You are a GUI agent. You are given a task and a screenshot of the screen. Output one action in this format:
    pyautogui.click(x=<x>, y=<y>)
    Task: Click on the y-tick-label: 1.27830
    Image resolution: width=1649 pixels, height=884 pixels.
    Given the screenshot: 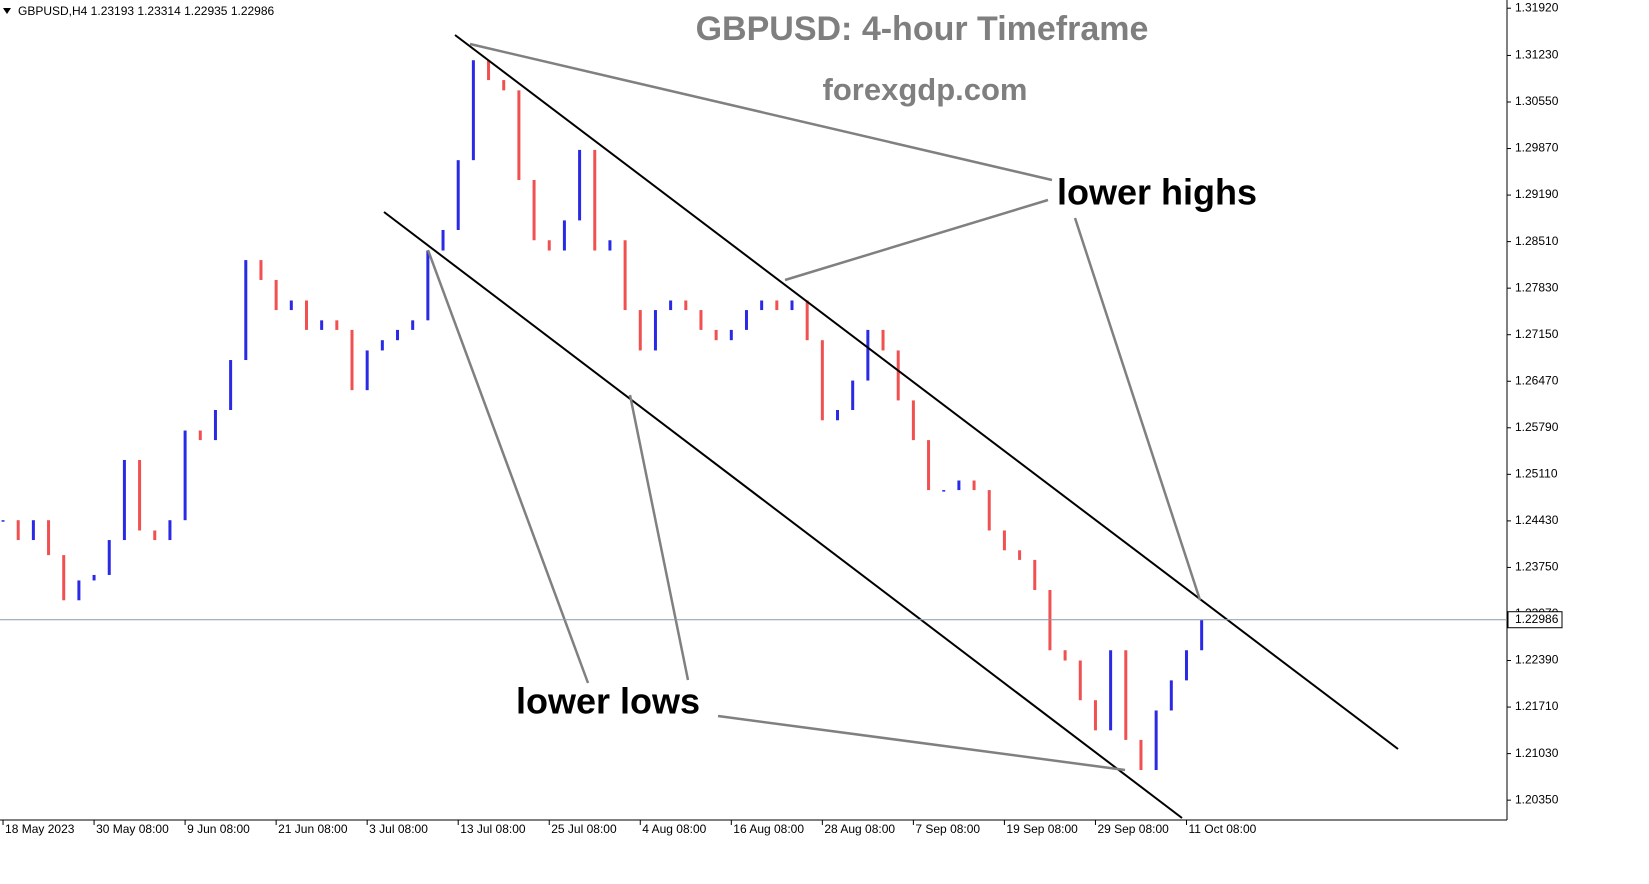 What is the action you would take?
    pyautogui.click(x=1537, y=287)
    